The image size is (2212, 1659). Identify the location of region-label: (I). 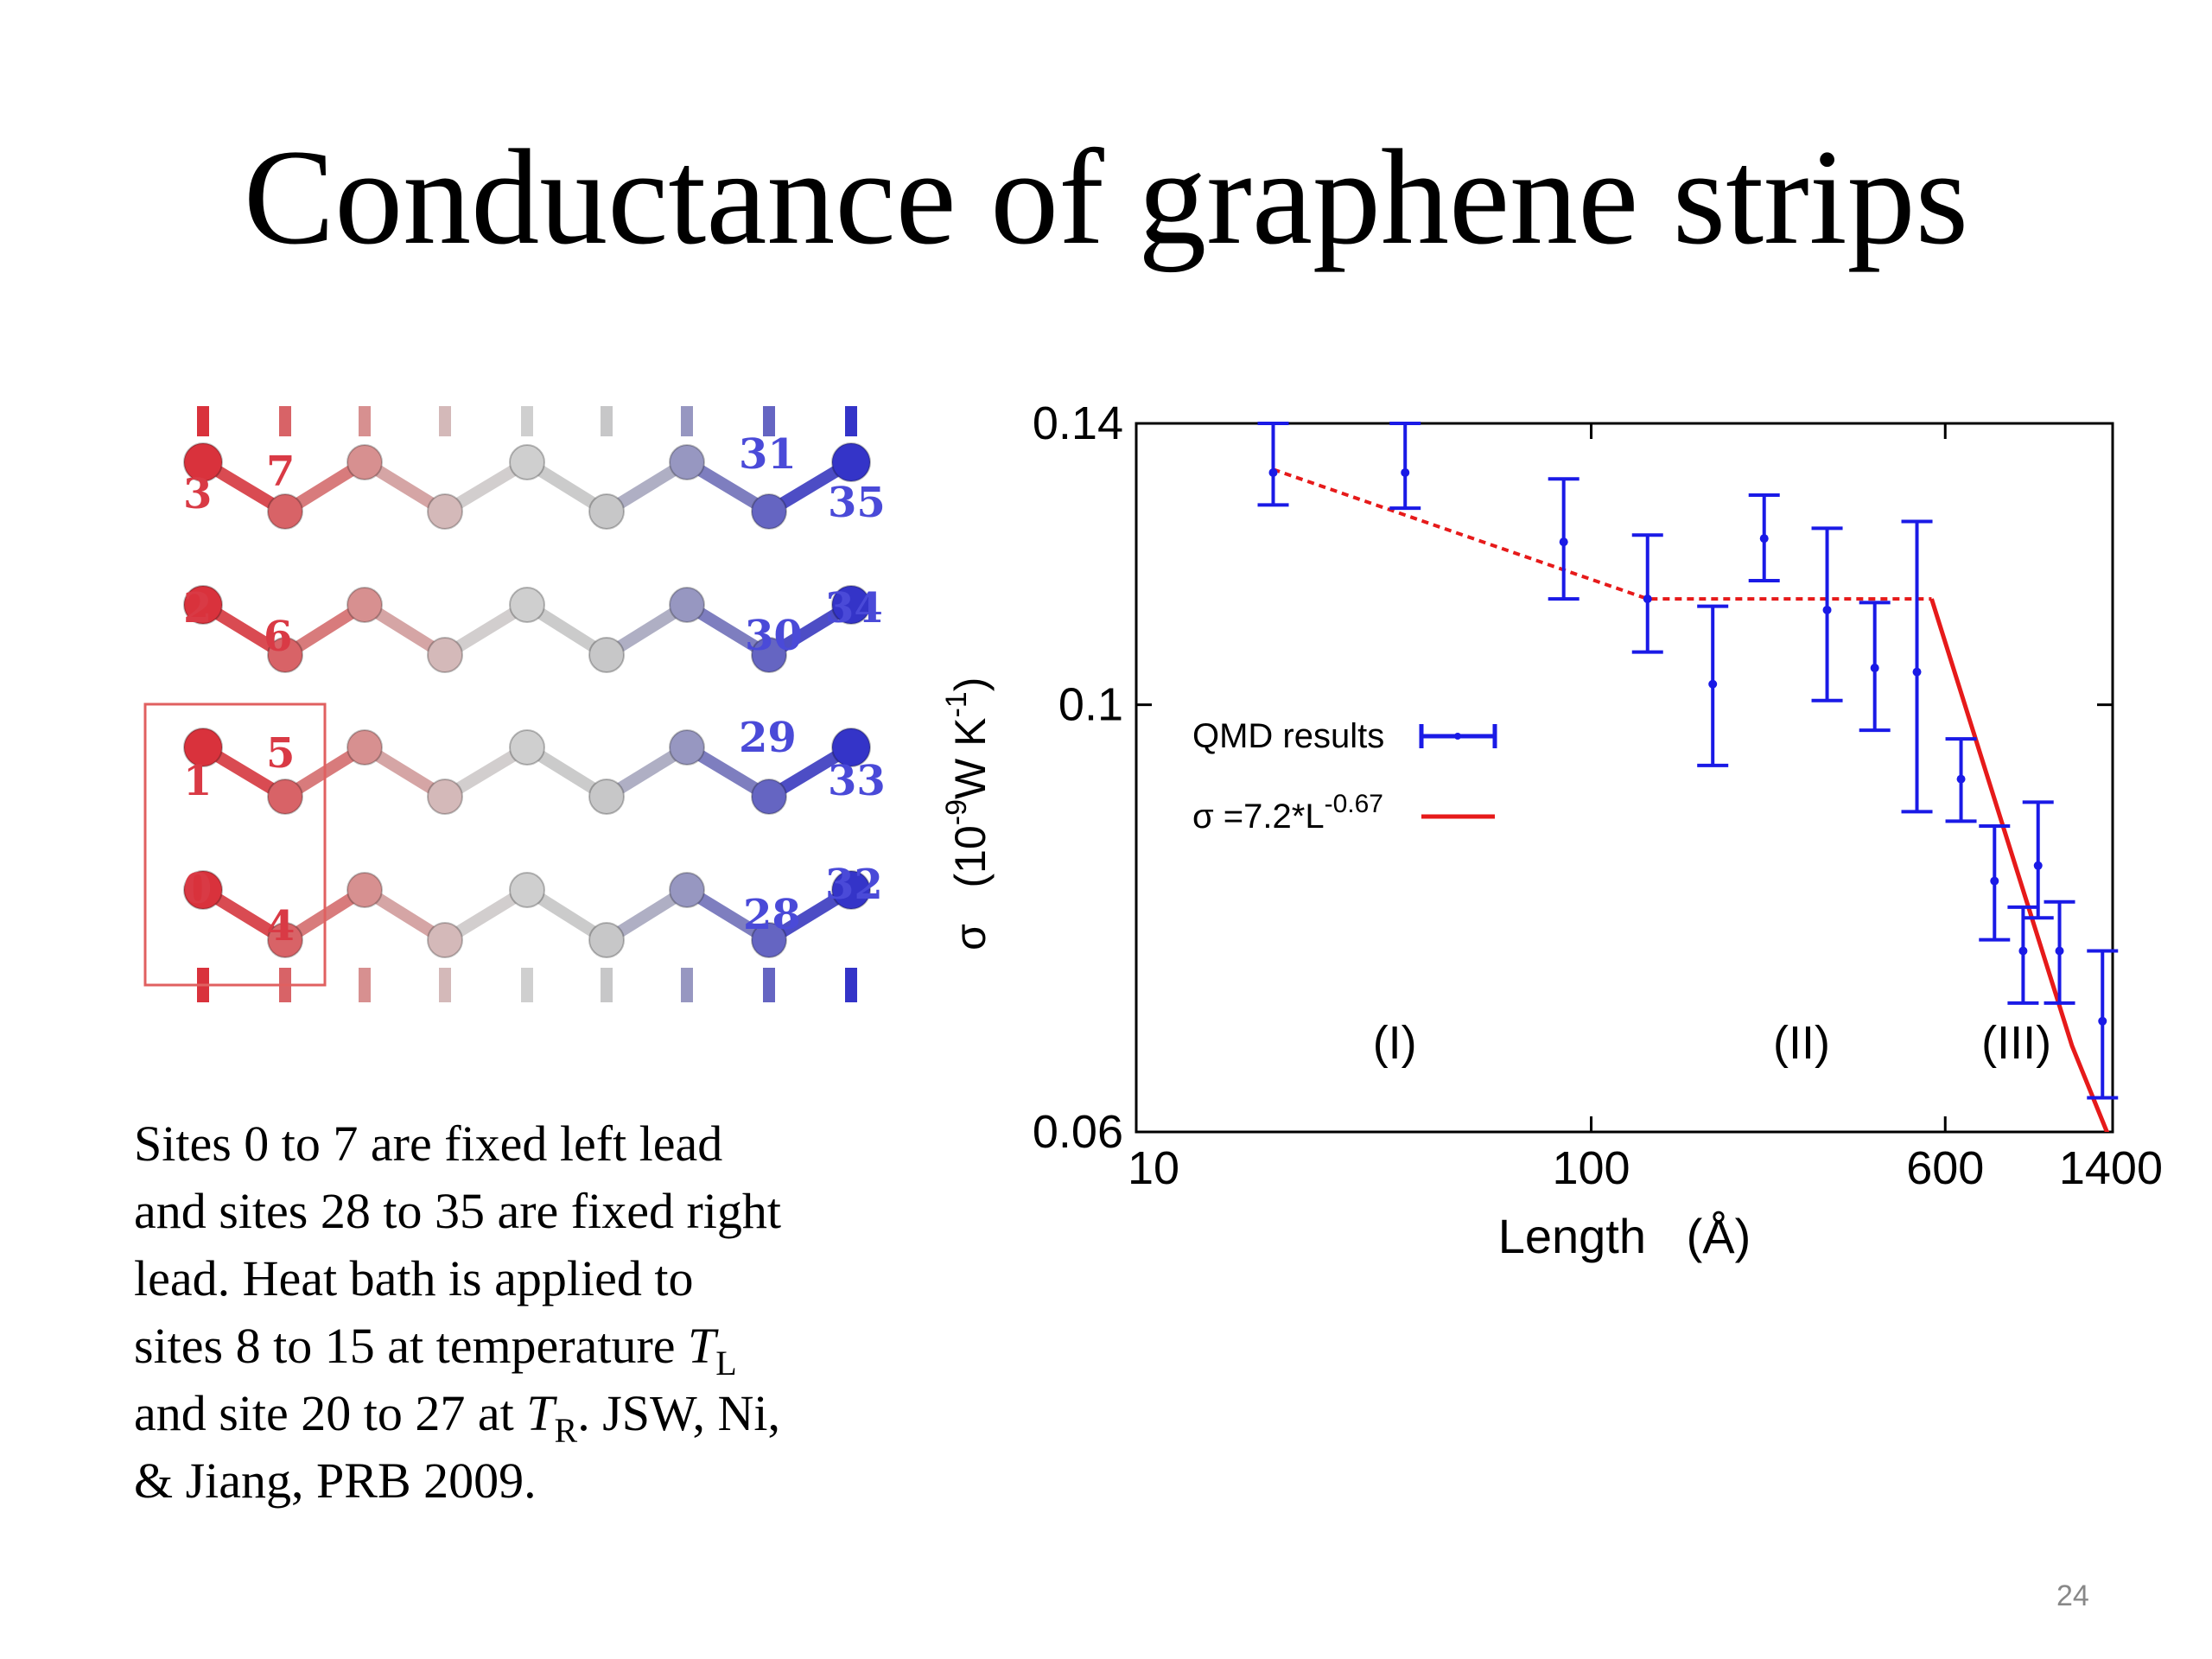
(1395, 1043).